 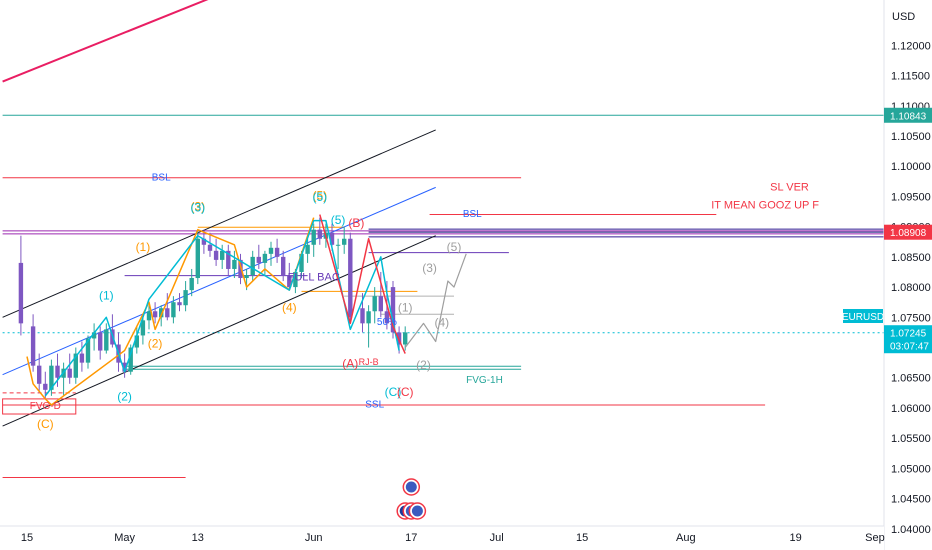 I want to click on zone-box, so click(x=39, y=406).